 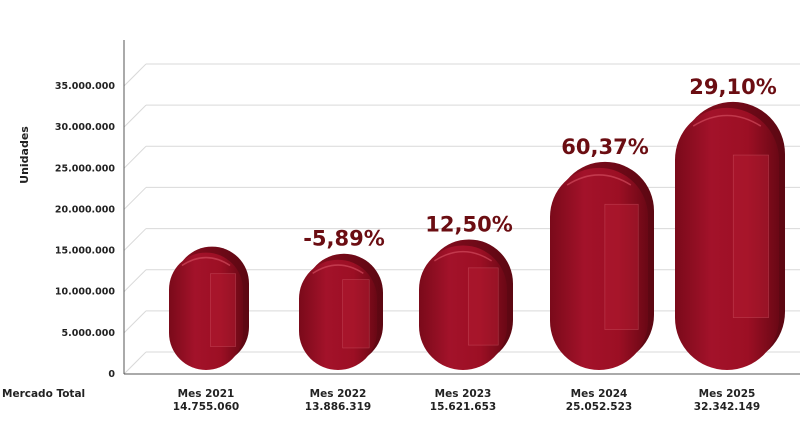 What do you see at coordinates (135, 363) in the screenshot?
I see `floor-diag` at bounding box center [135, 363].